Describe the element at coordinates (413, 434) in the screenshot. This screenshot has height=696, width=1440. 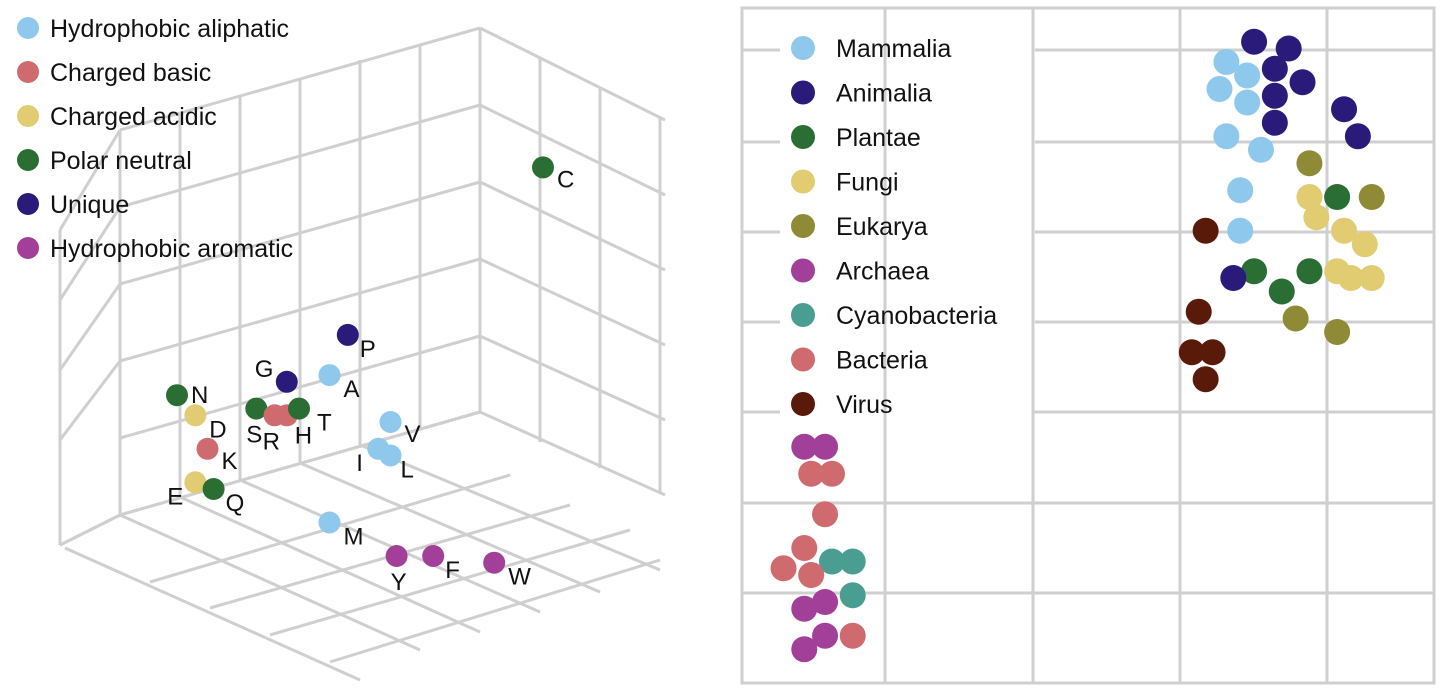
I see `point-label: V` at that location.